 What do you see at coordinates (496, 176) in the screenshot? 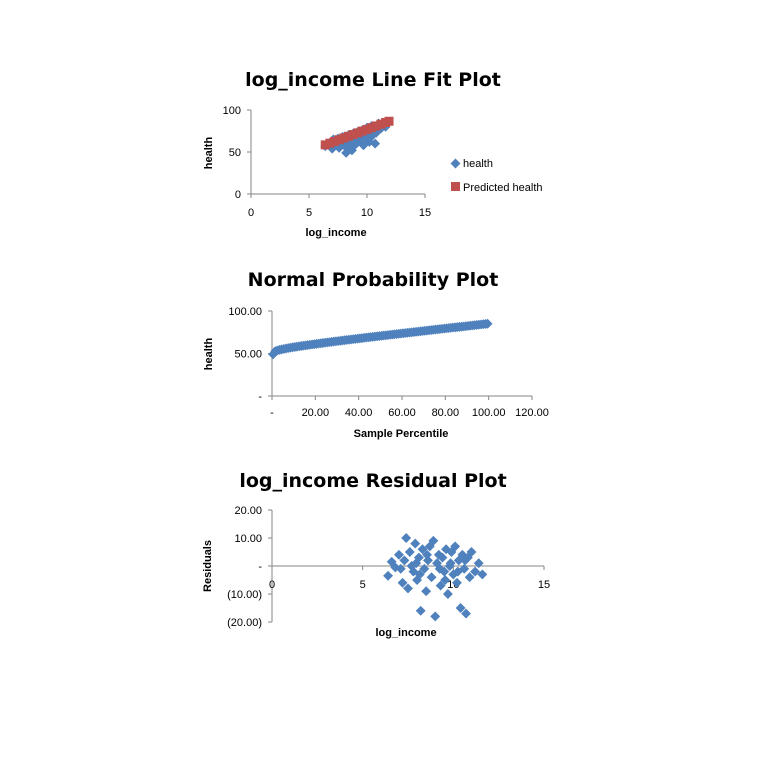
I see `line-fit-legend: health Predicted health` at bounding box center [496, 176].